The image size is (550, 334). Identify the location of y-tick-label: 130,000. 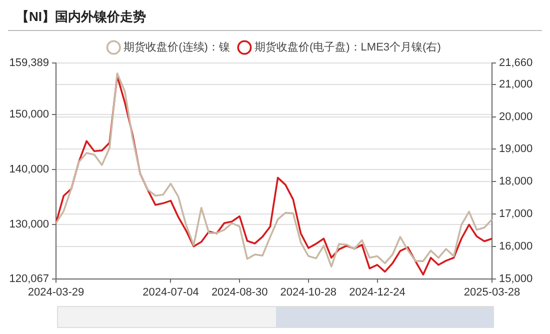
(29, 224).